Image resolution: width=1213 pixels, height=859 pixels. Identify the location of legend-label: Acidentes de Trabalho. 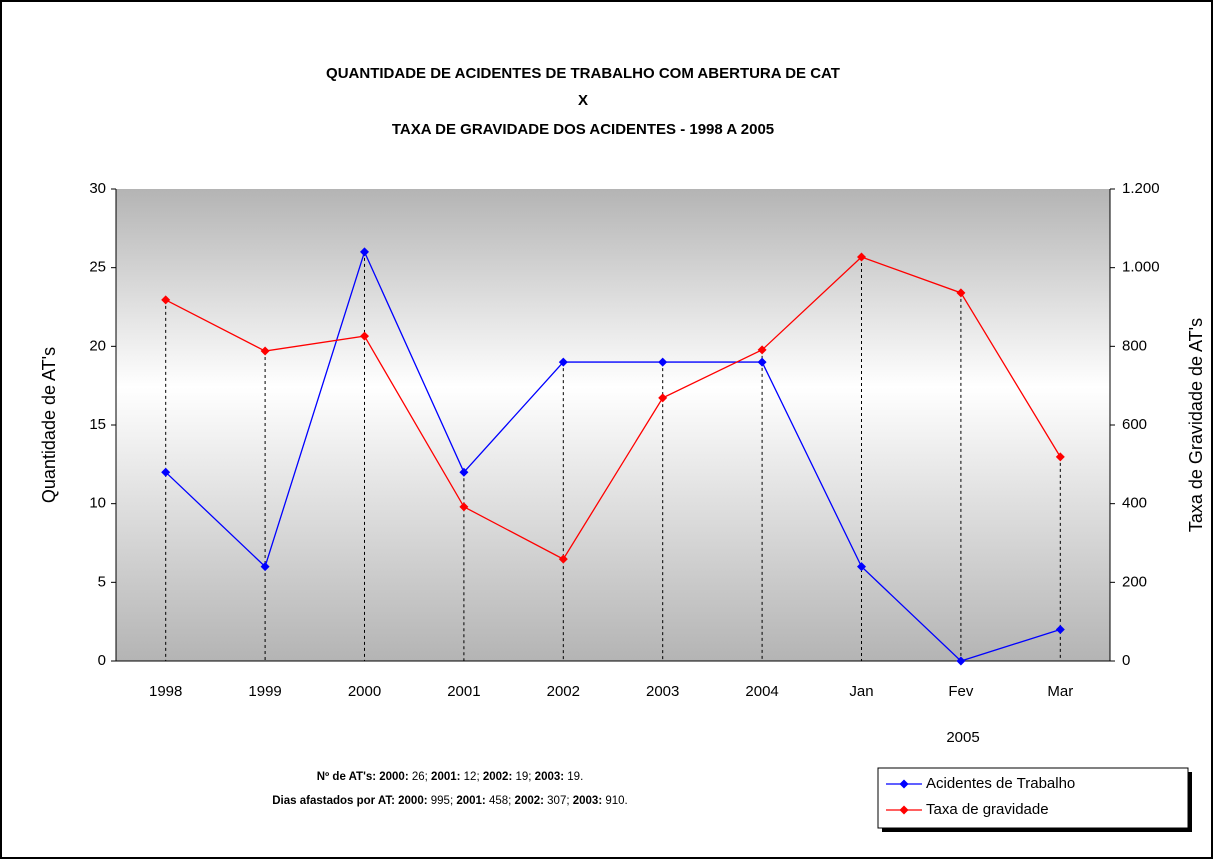
(1000, 783).